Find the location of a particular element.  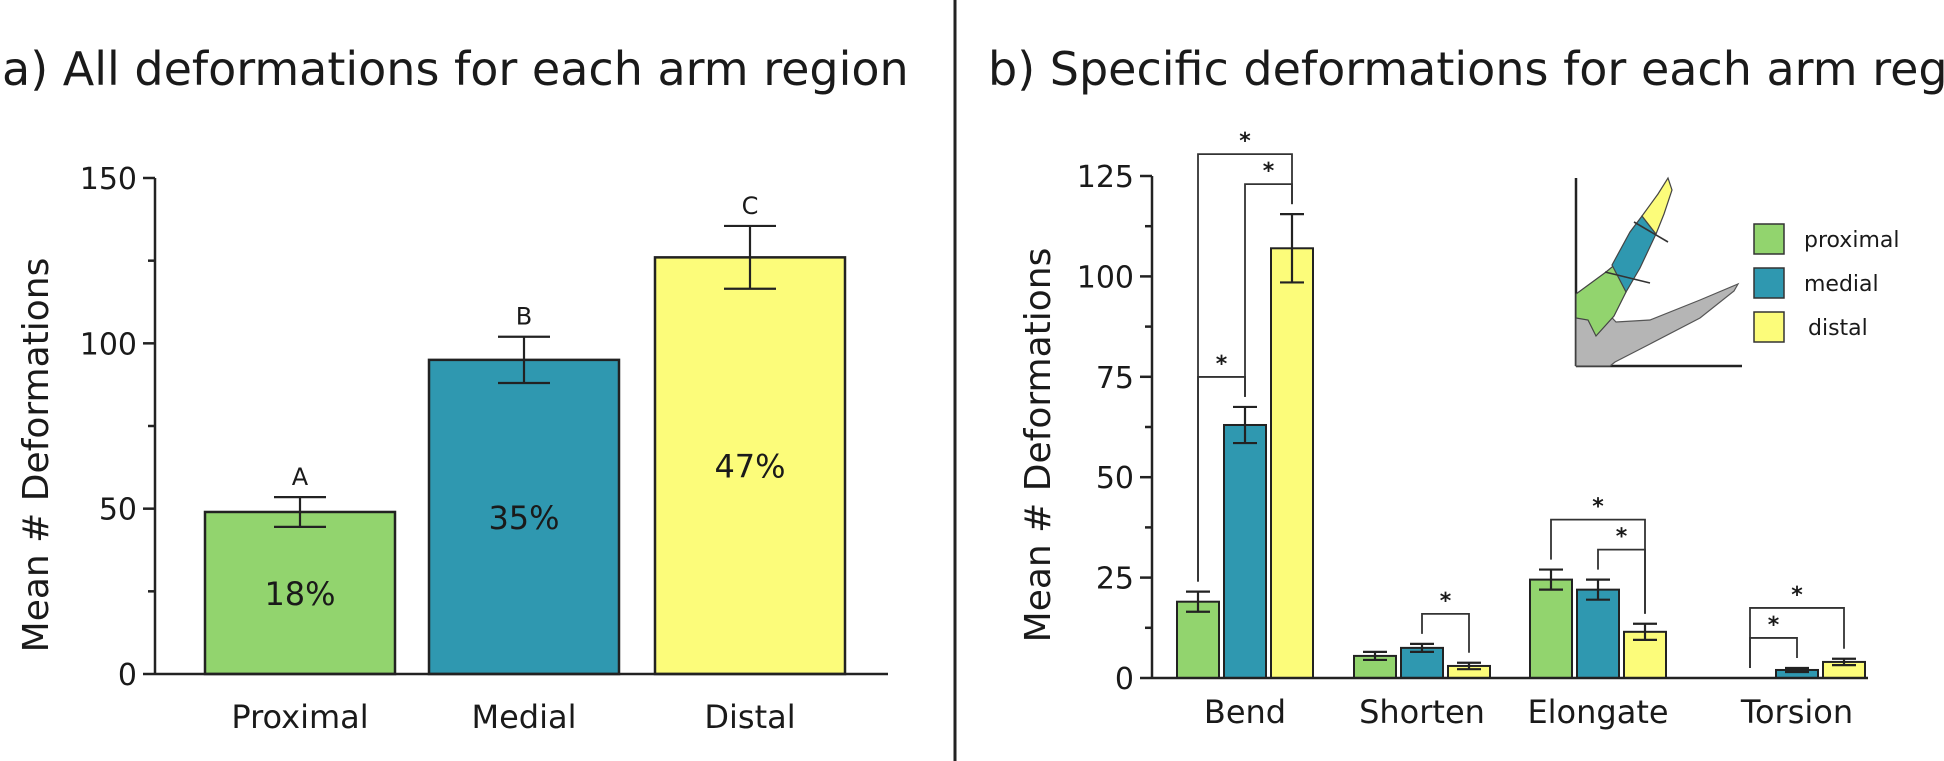

legend: proximal medial distal is located at coordinates (1826, 283).